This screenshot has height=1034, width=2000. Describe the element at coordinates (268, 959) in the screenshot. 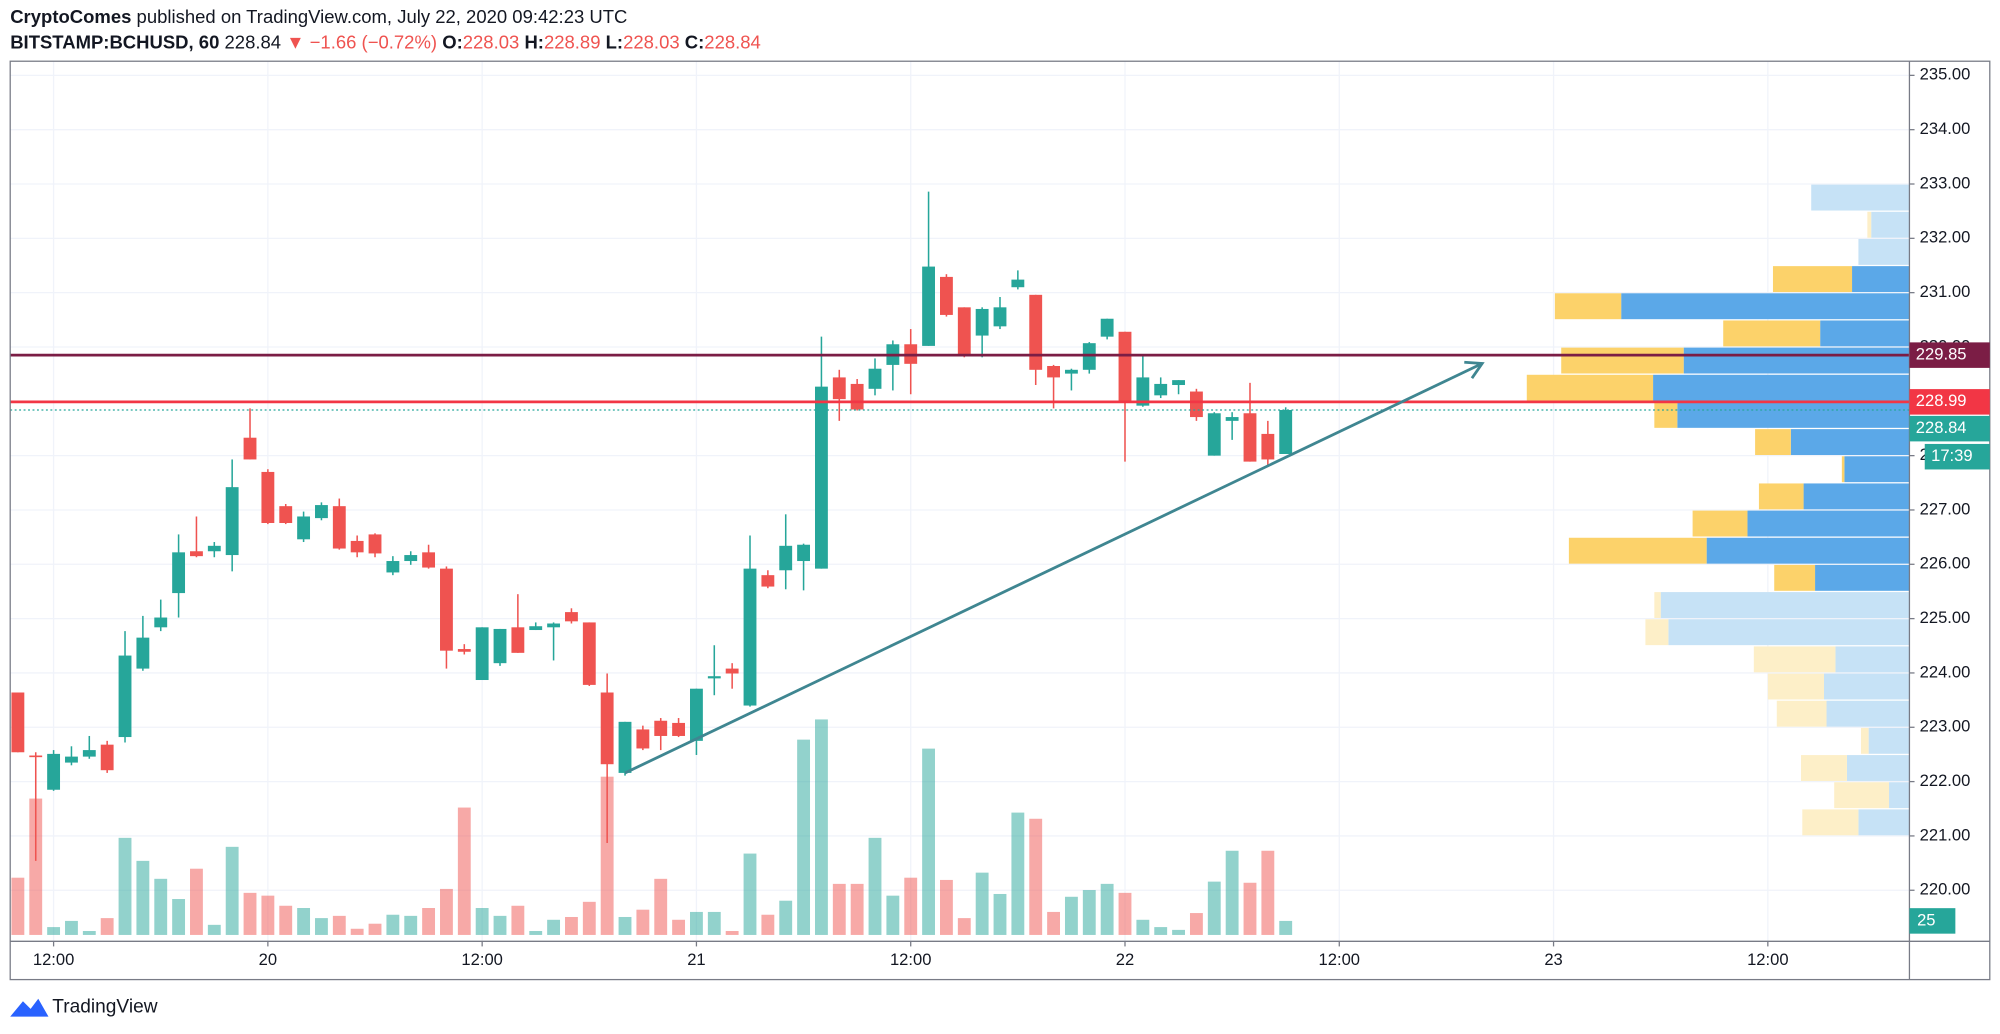

I see `x-tick-label: 20` at that location.